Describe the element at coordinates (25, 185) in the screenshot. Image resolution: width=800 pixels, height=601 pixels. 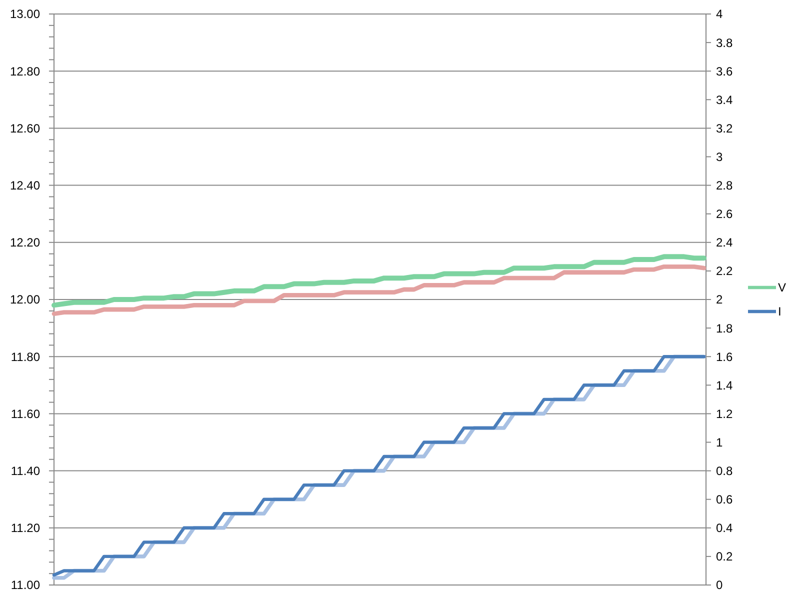
I see `y-tick-label: 12.40` at that location.